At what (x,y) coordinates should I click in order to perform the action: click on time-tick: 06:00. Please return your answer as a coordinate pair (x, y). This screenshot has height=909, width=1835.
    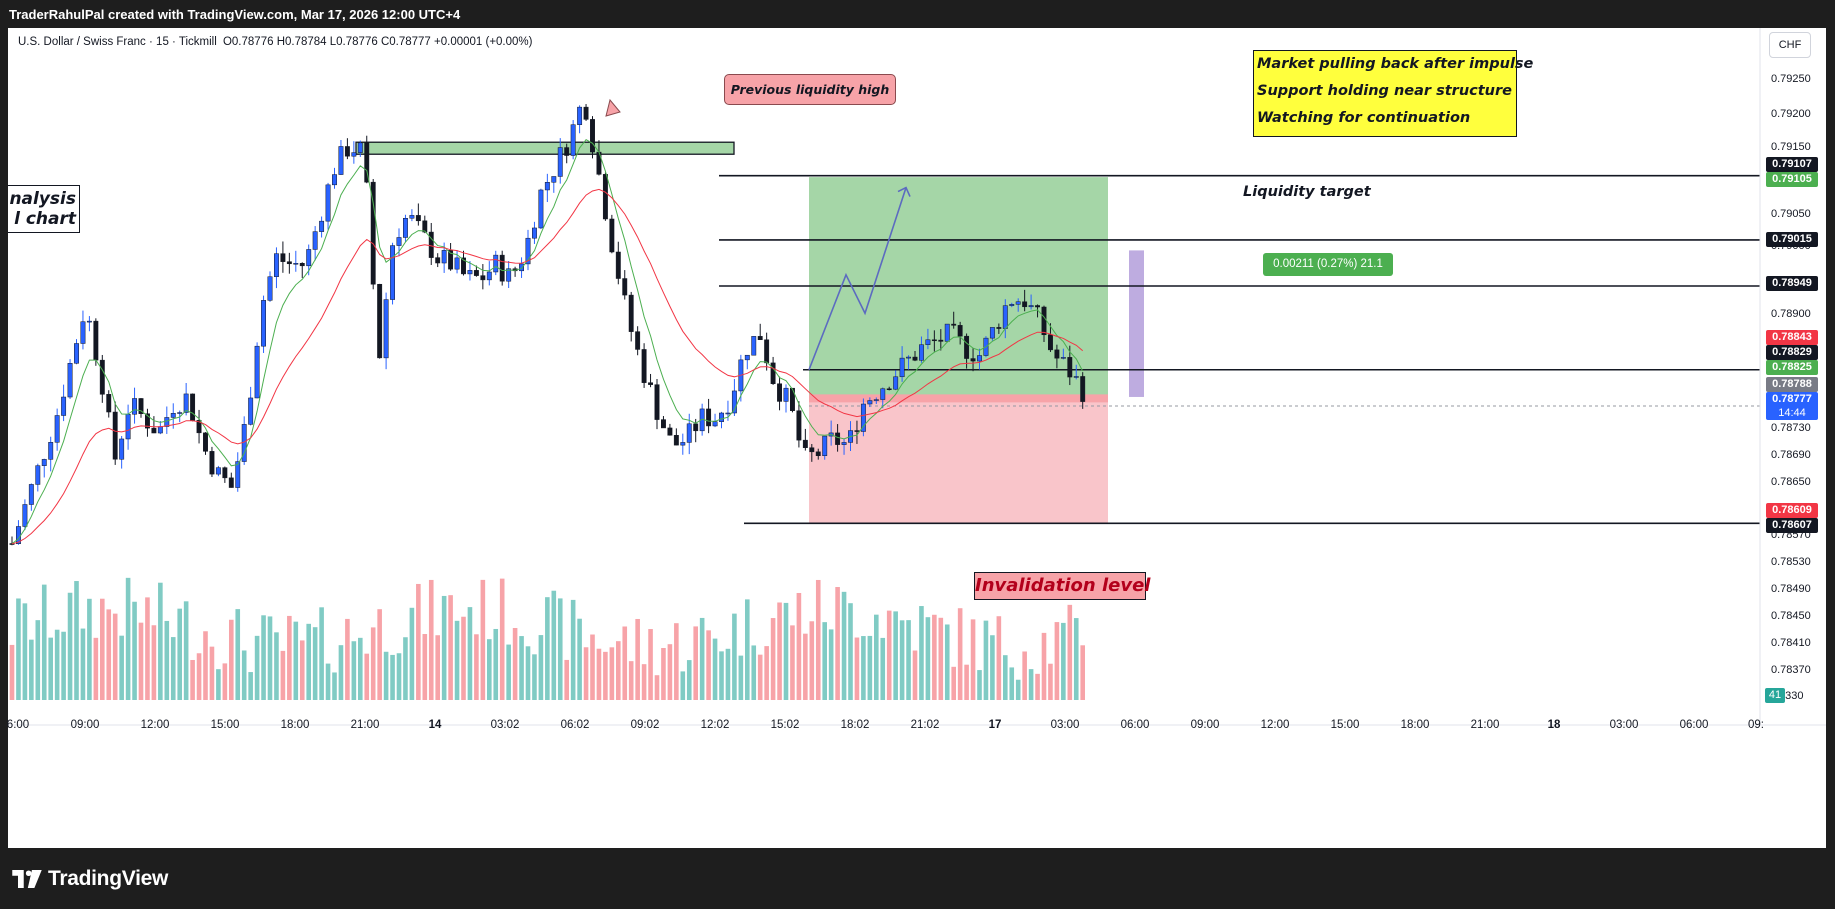
    Looking at the image, I should click on (1694, 725).